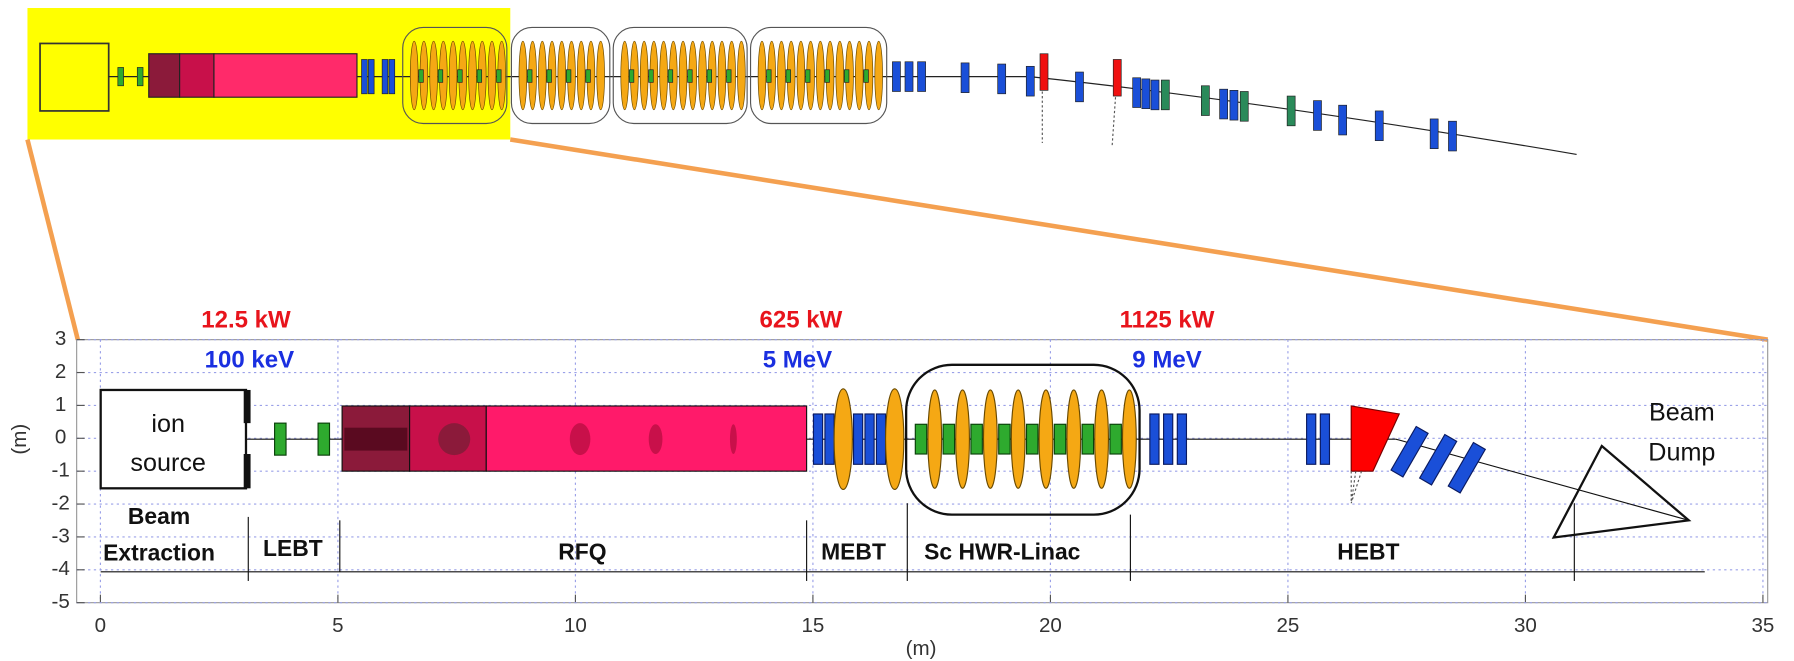 The image size is (1794, 661). I want to click on dipole, so click(1375, 438).